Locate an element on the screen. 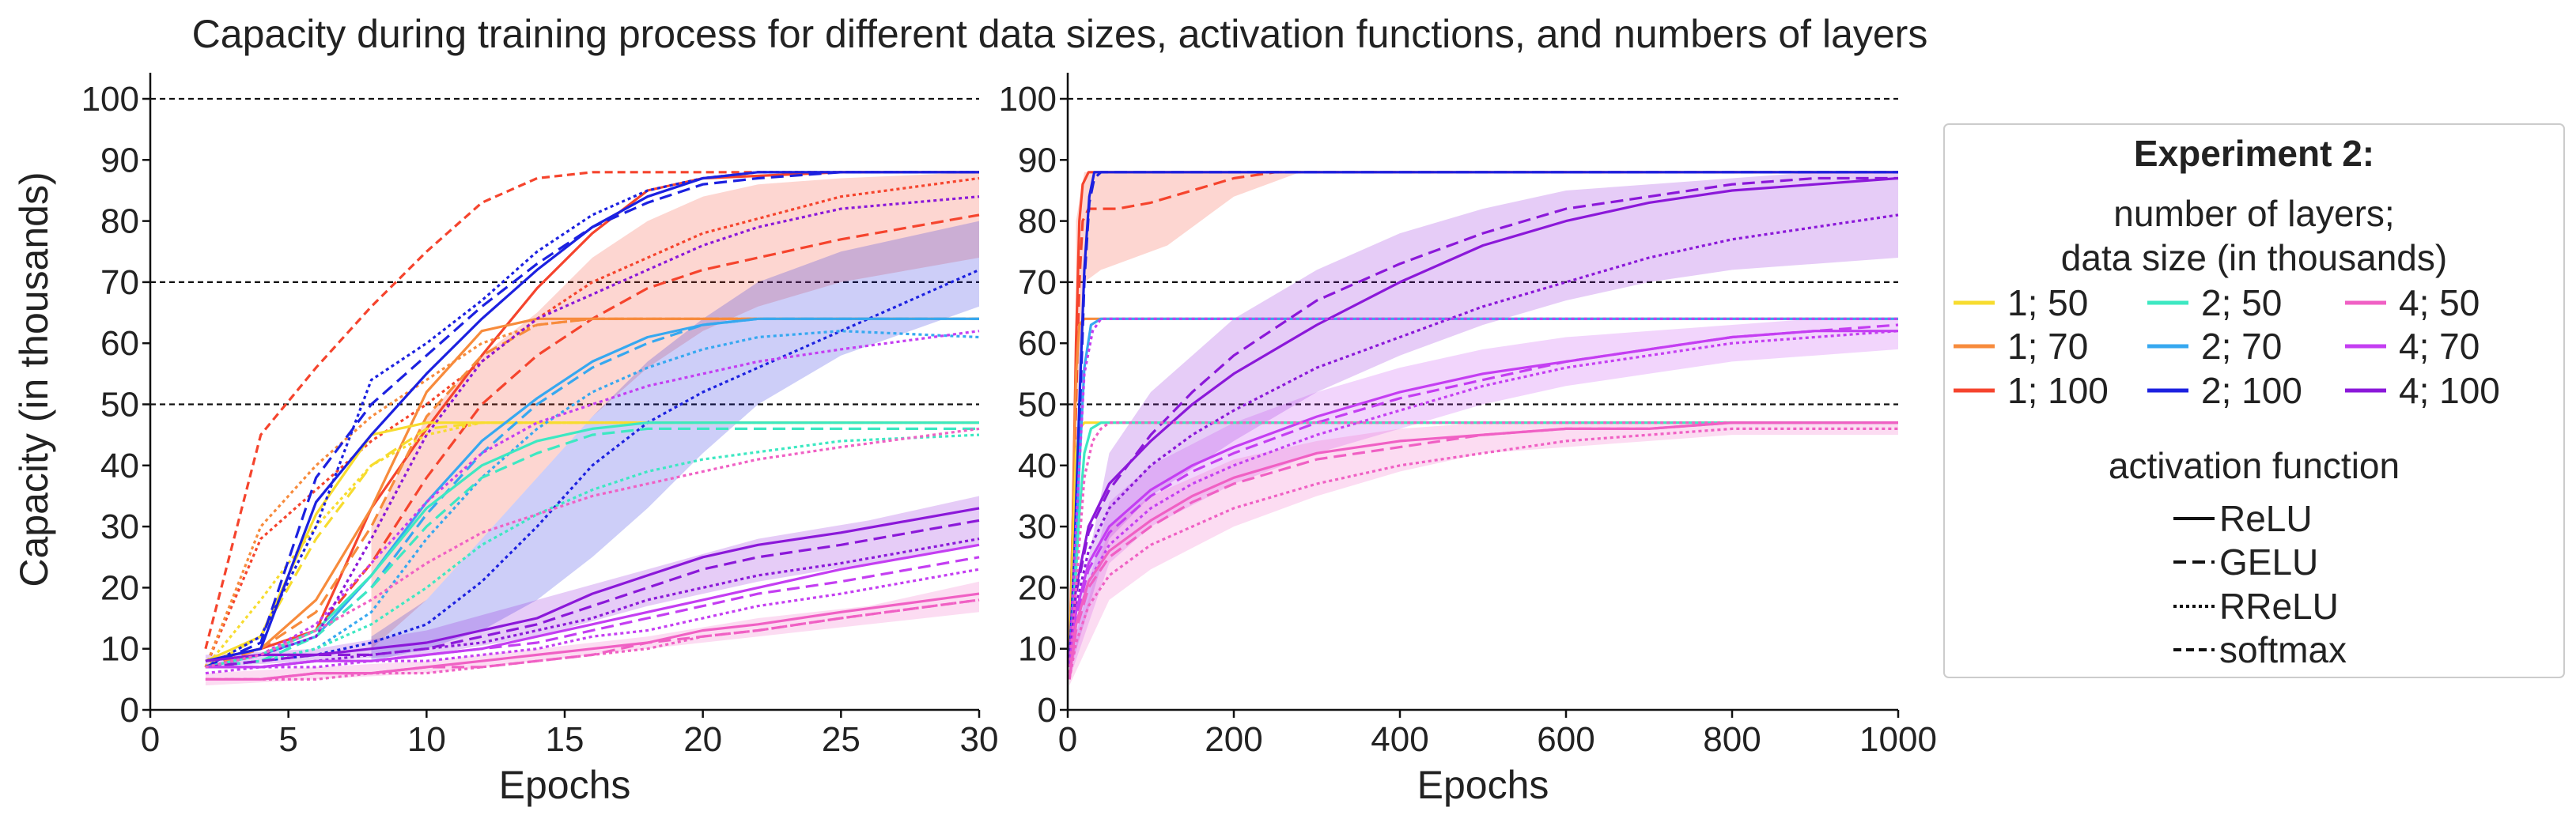 The image size is (2576, 815). legend-label: 1; 50 is located at coordinates (2048, 302).